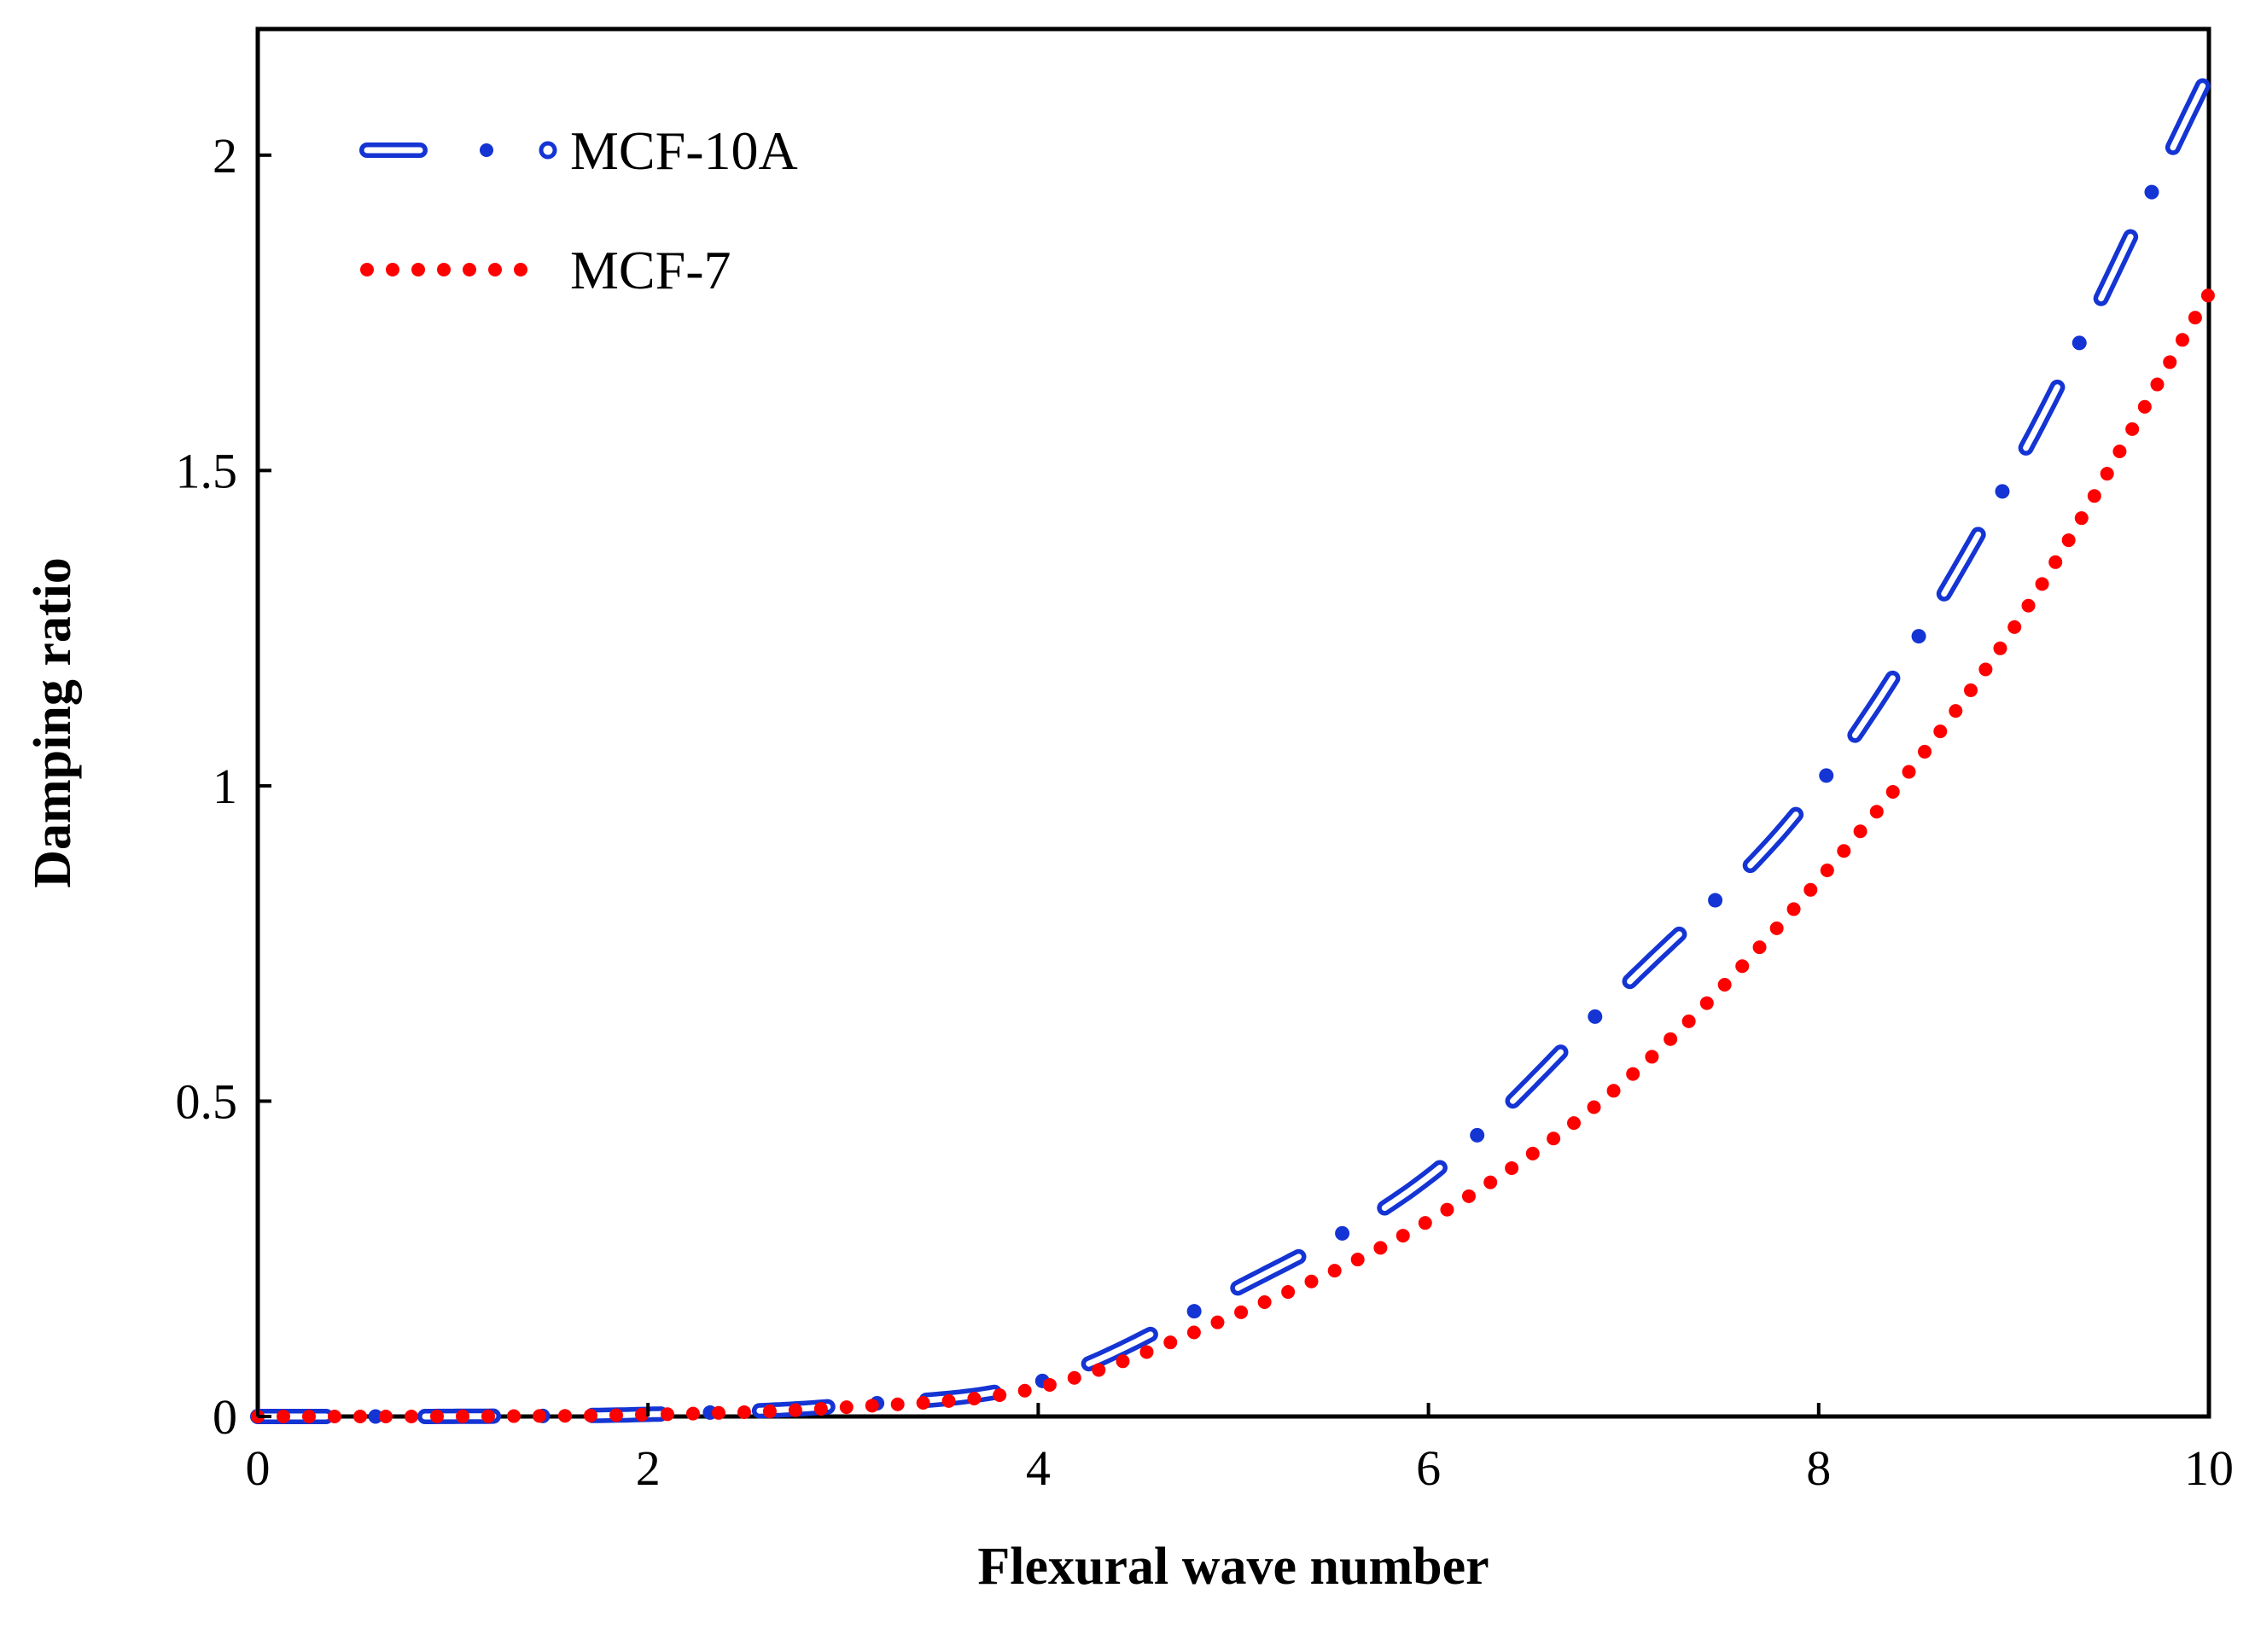  I want to click on y-tick-label: 1, so click(225, 786).